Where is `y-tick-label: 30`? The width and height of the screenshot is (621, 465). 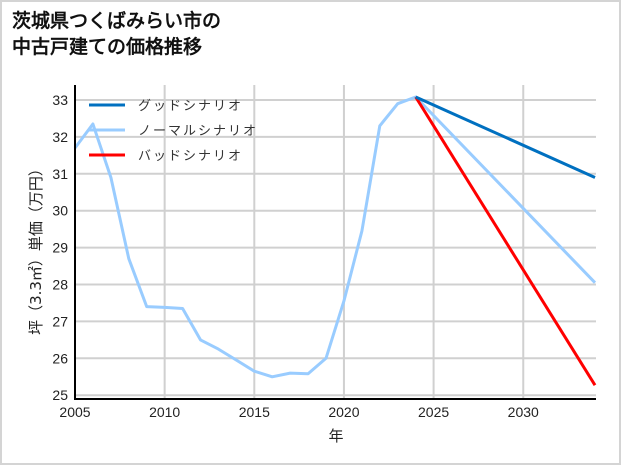 y-tick-label: 30 is located at coordinates (60, 211).